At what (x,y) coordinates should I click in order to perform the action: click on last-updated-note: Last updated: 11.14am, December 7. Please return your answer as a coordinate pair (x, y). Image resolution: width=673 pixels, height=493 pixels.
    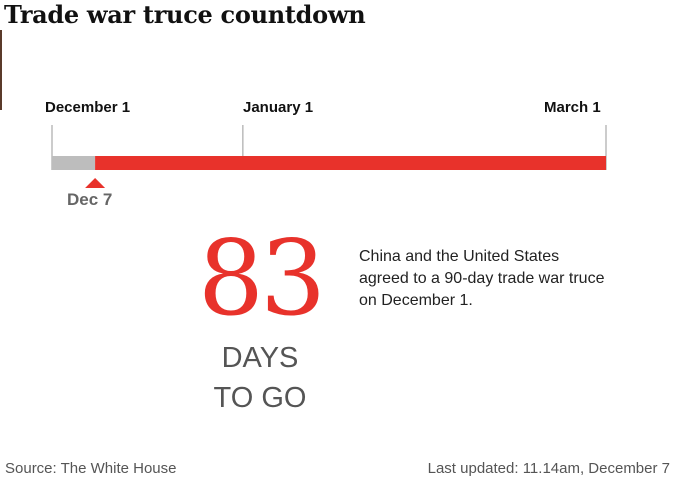
    Looking at the image, I should click on (548, 468).